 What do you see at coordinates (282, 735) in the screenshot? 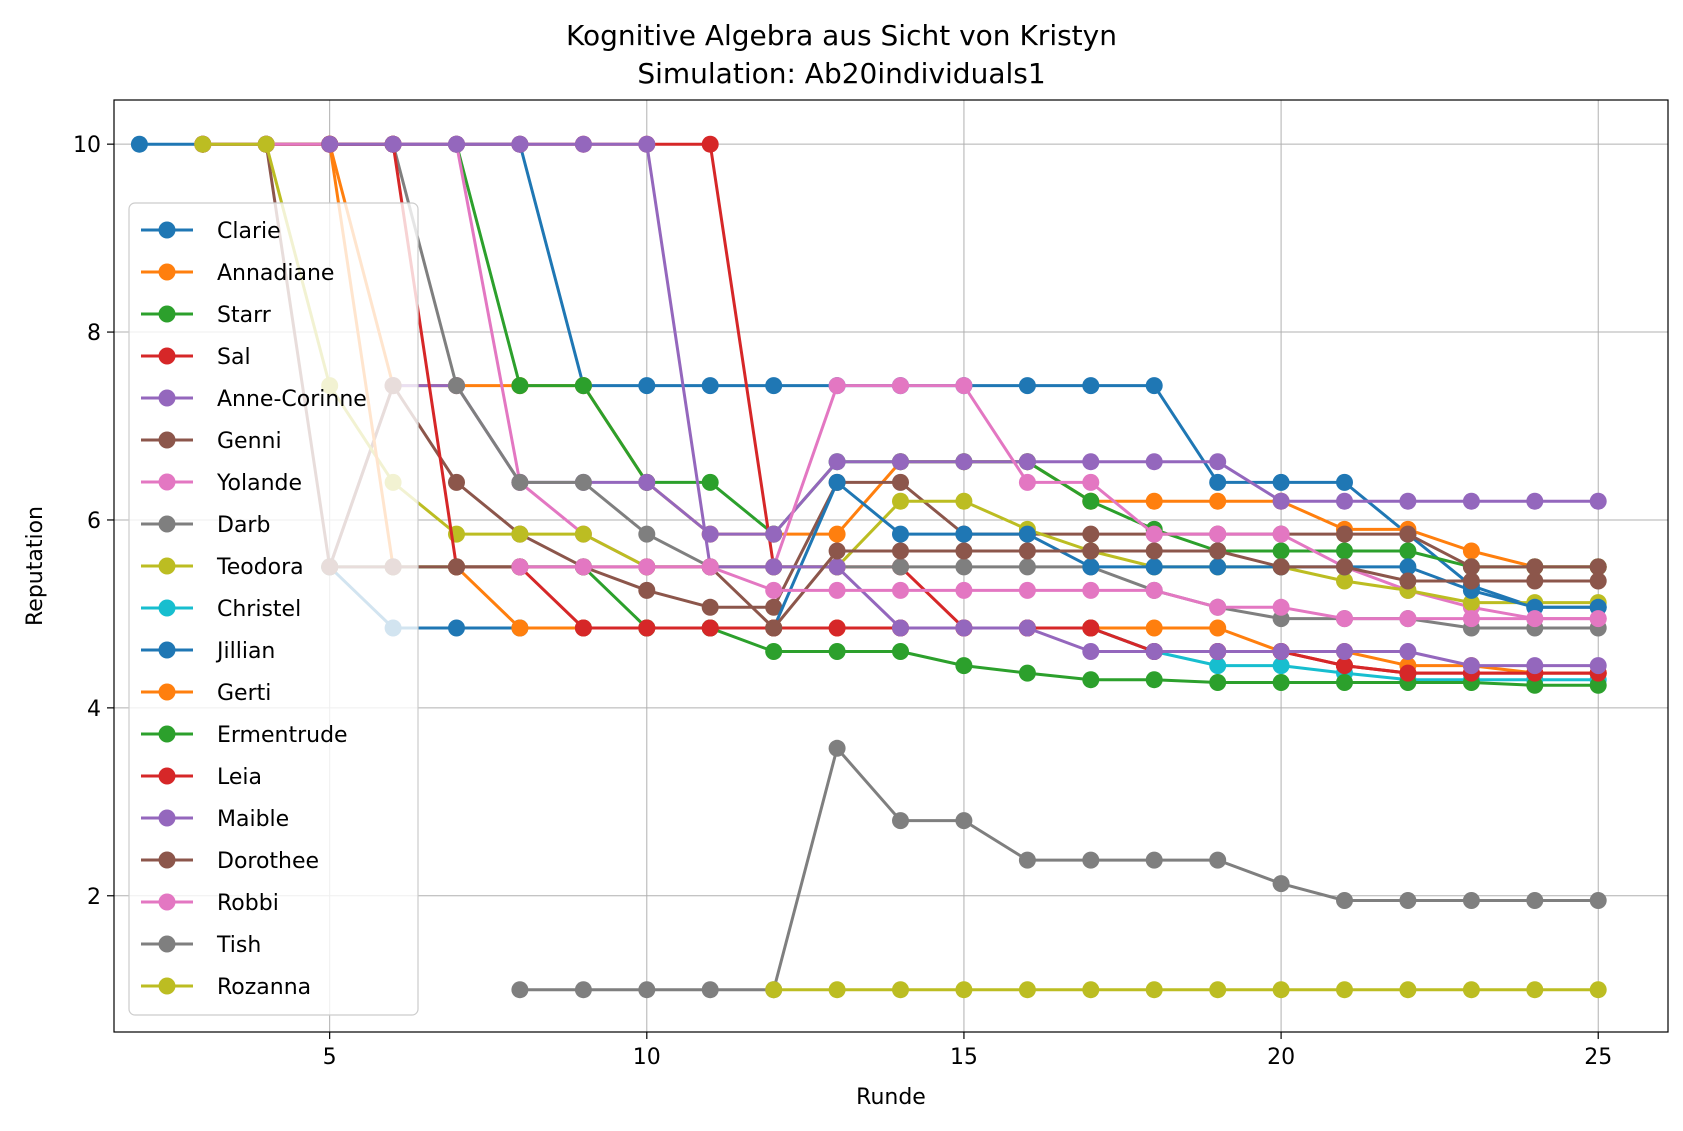
I see `legend-label: Ermentrude` at bounding box center [282, 735].